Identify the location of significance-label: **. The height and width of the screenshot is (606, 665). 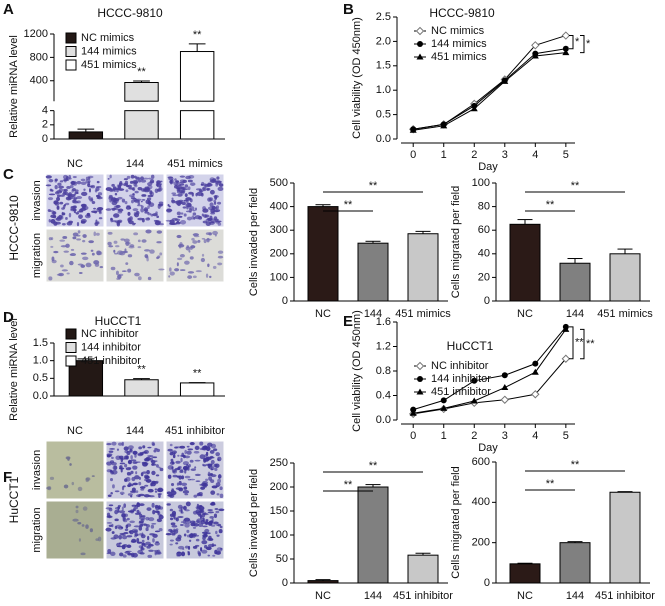
(575, 465).